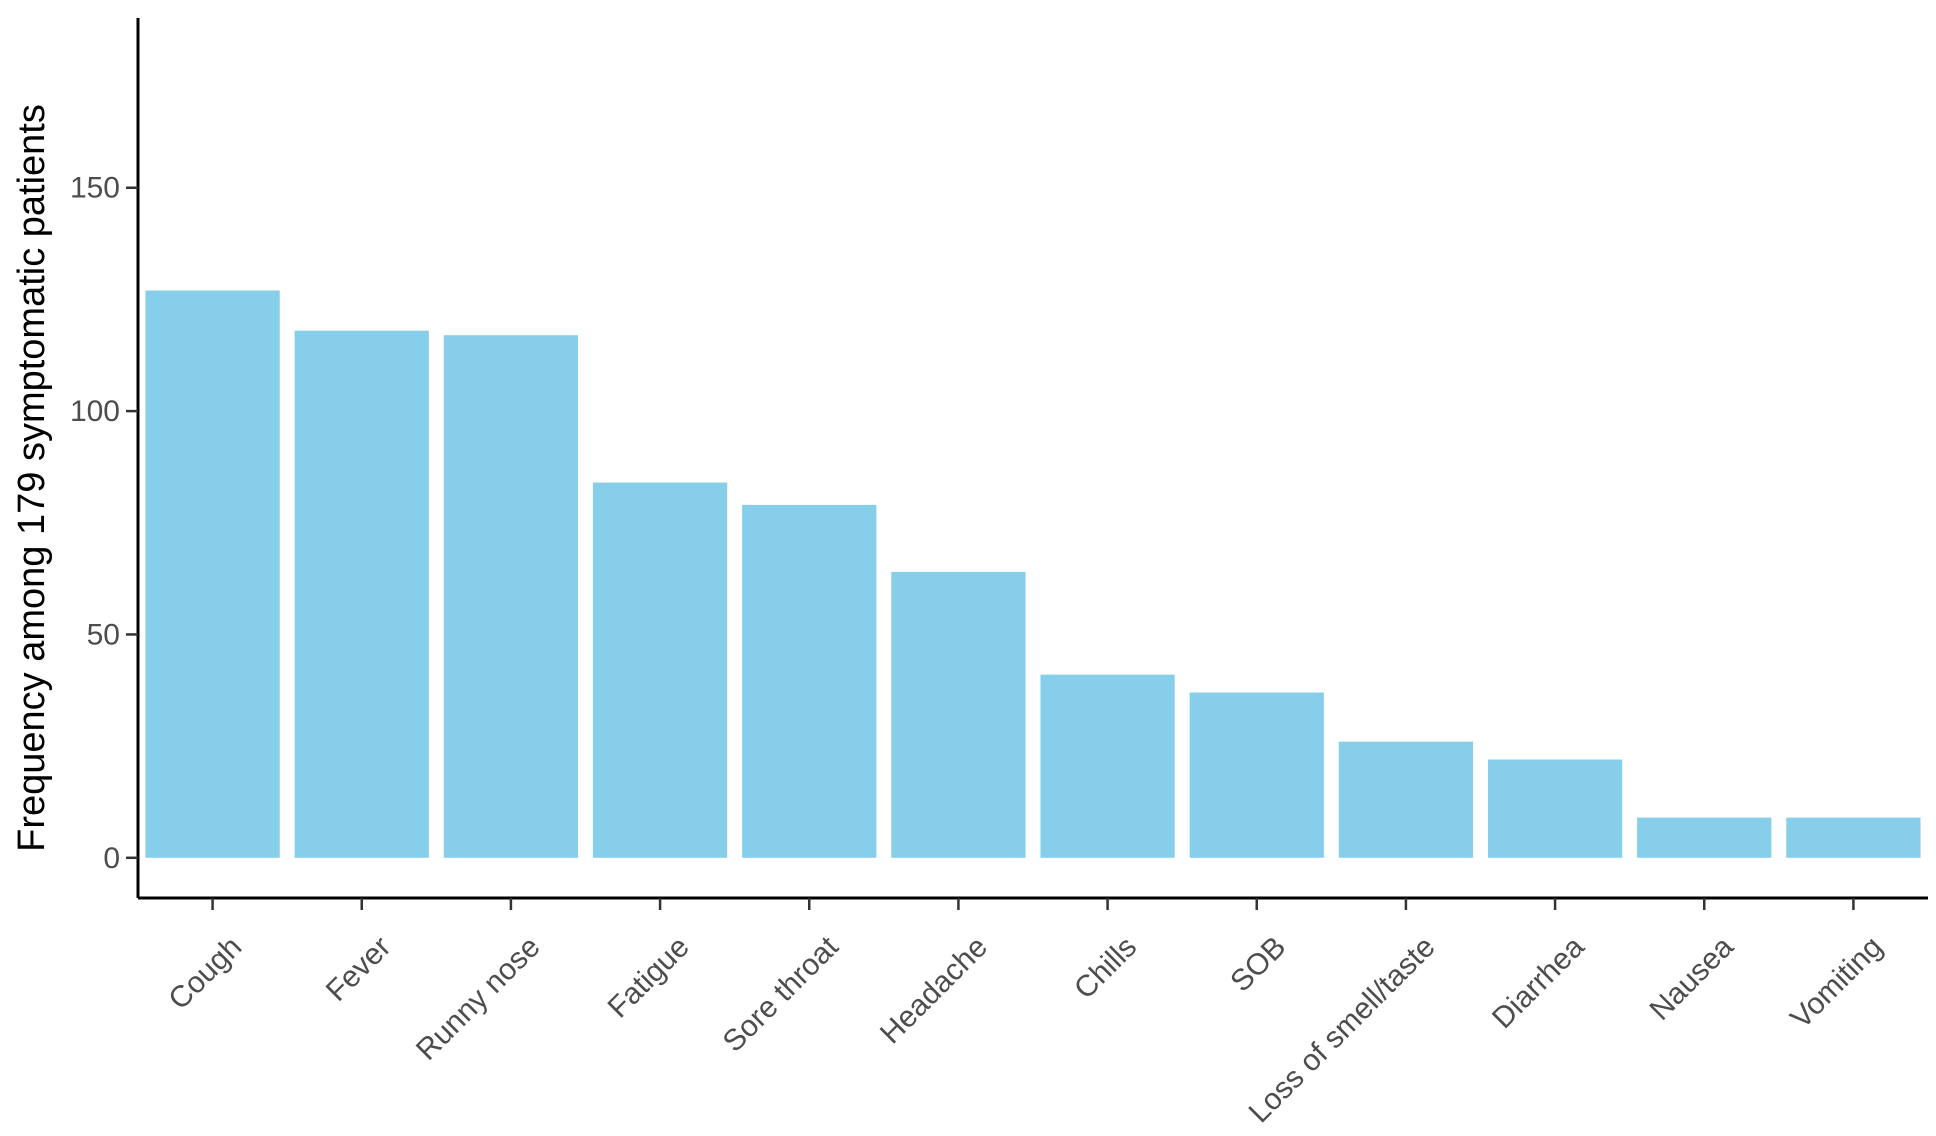 The height and width of the screenshot is (1136, 1936). What do you see at coordinates (359, 969) in the screenshot?
I see `x-tick-label-fever: Fever` at bounding box center [359, 969].